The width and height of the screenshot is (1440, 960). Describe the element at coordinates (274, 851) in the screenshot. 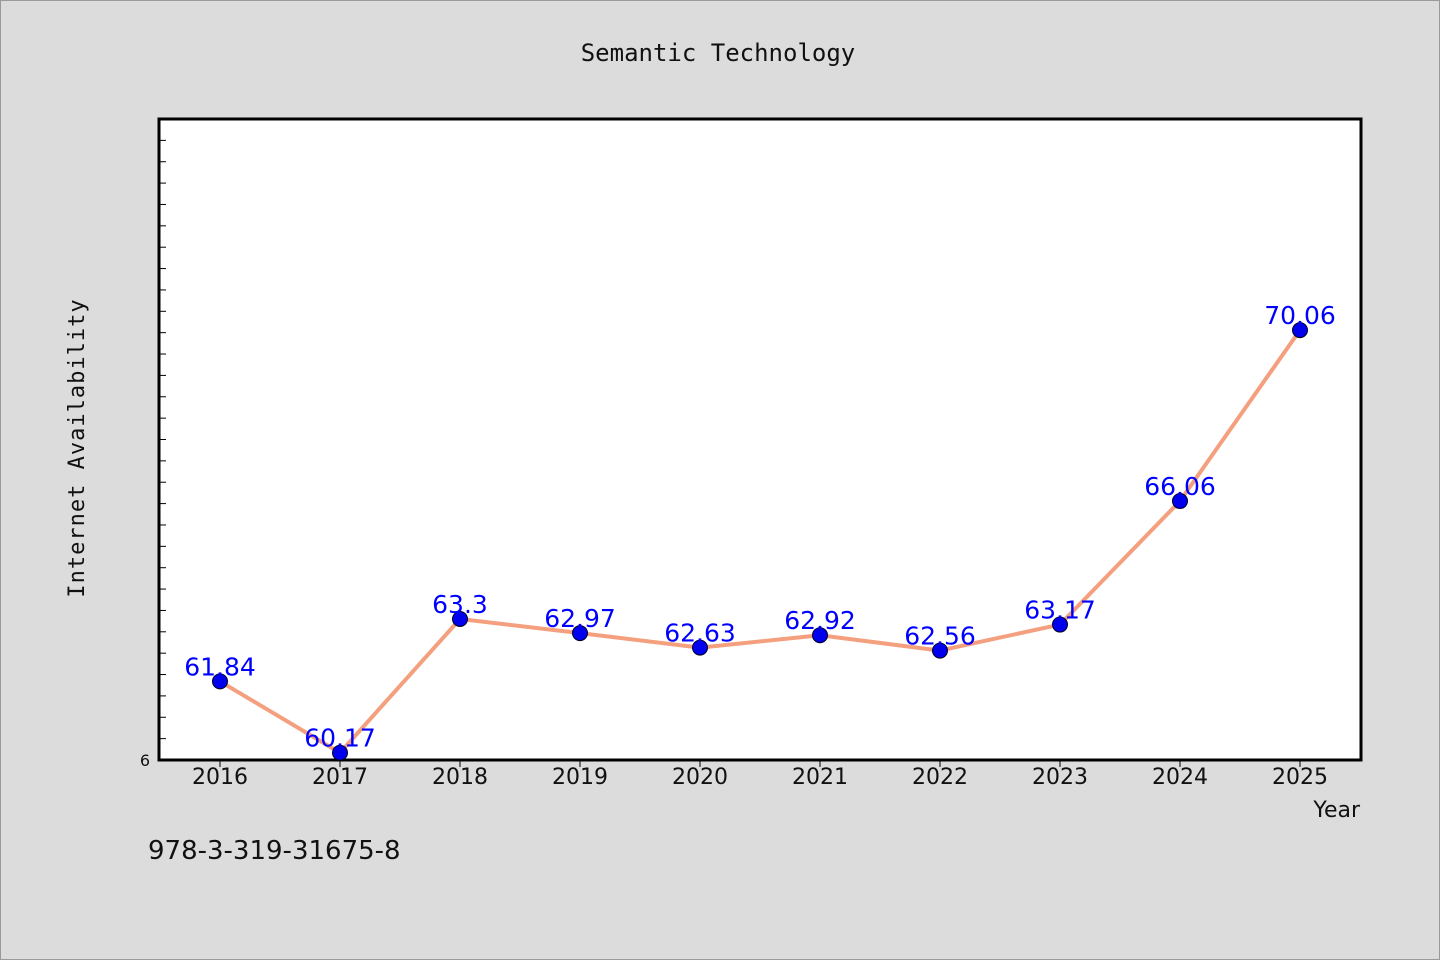

I see `isbn-footnote: 978-3-319-31675-8` at that location.